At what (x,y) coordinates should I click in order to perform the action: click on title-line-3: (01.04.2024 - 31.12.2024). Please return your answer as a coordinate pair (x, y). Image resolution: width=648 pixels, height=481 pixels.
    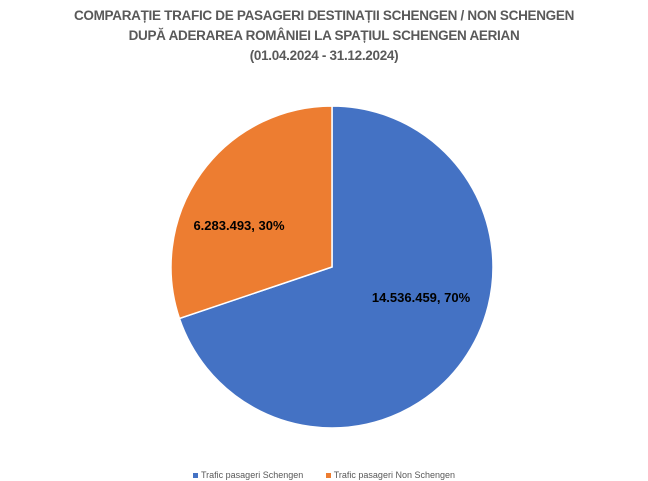
    Looking at the image, I should click on (324, 55).